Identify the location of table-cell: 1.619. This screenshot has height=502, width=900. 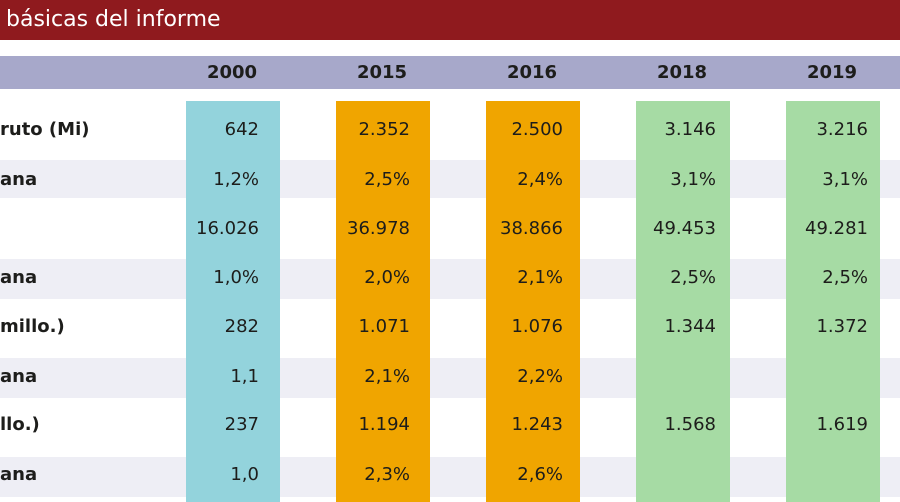
(842, 424).